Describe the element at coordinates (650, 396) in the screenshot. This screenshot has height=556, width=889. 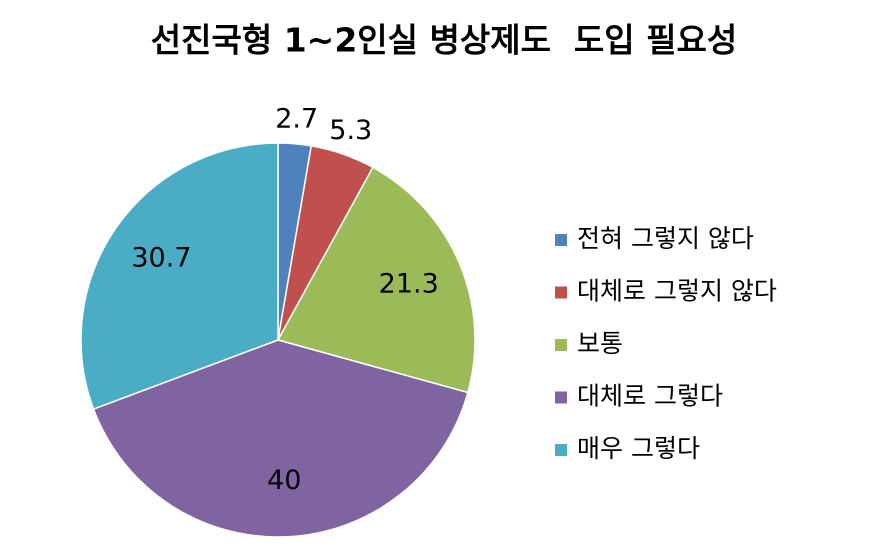
I see `legend-label: 대체로 그렇다` at that location.